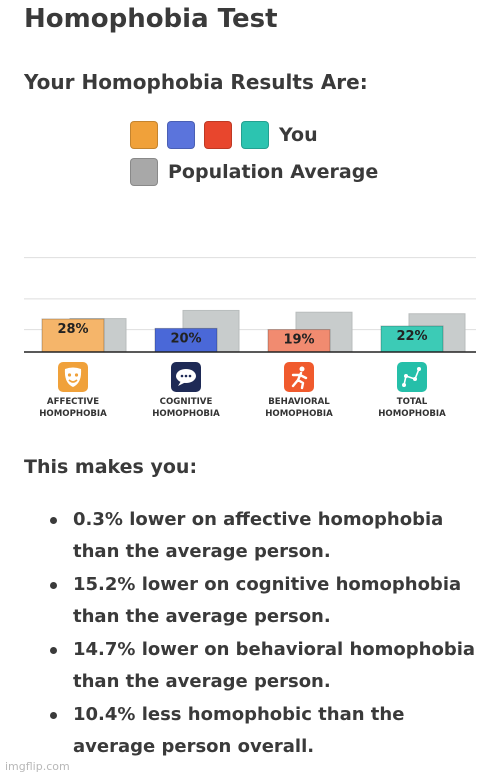  What do you see at coordinates (299, 402) in the screenshot?
I see `category-label: BEHAVIORAL` at bounding box center [299, 402].